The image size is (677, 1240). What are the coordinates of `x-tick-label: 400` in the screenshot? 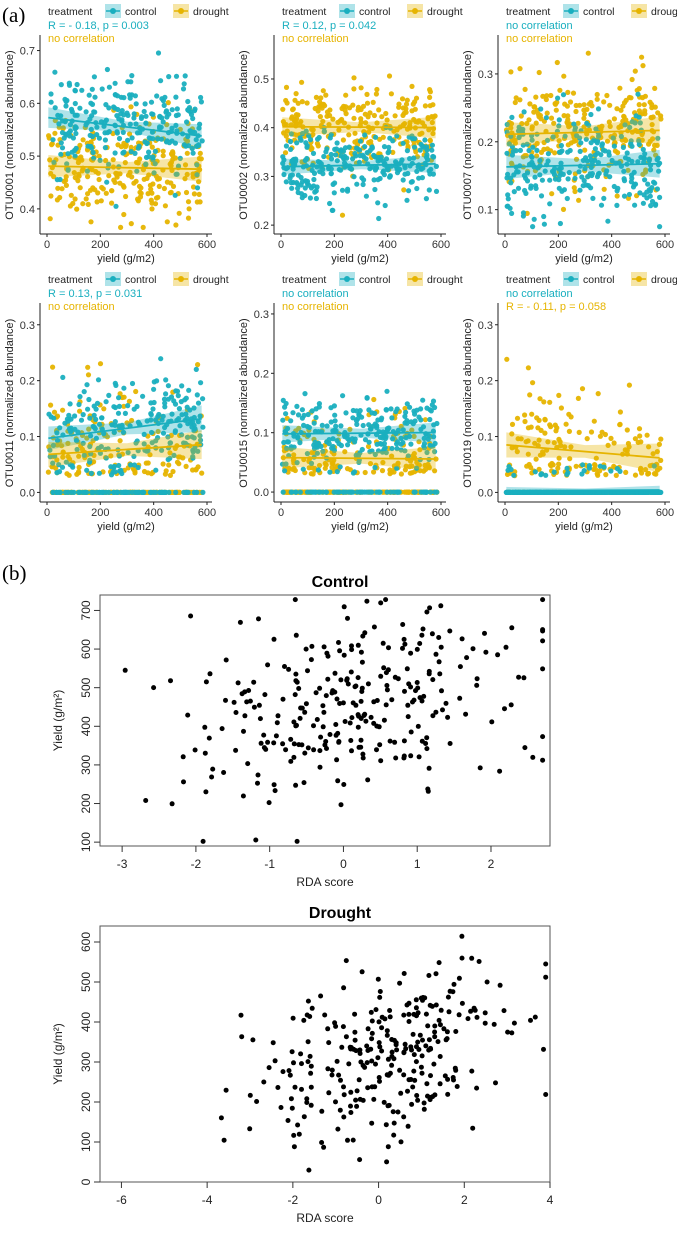 It's located at (387, 245).